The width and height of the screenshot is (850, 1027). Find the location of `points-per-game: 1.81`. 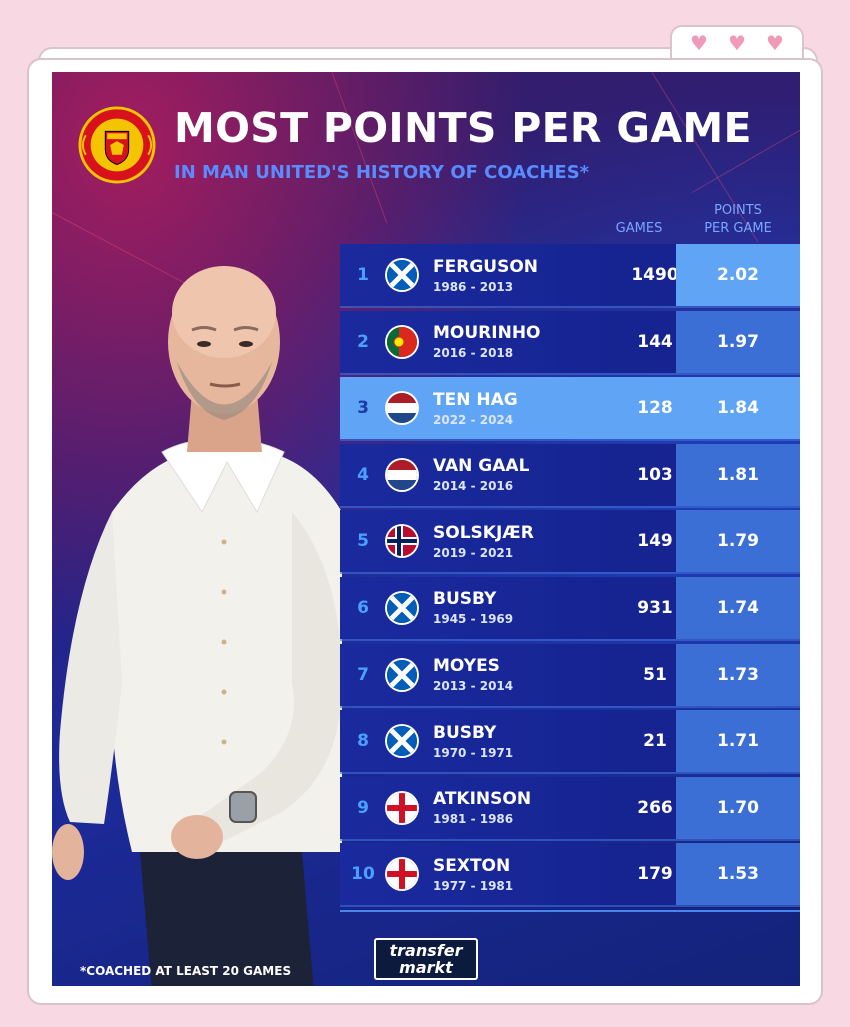

points-per-game: 1.81 is located at coordinates (738, 474).